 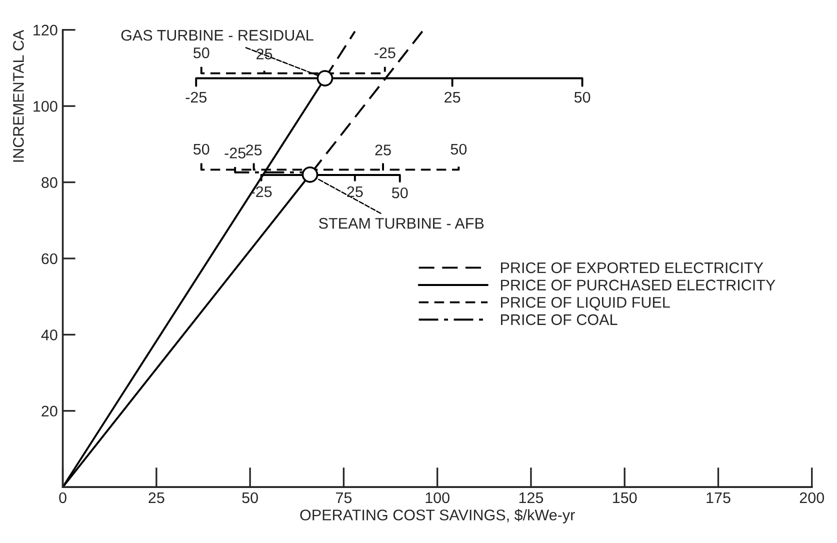 What do you see at coordinates (50, 258) in the screenshot?
I see `y-tick-label: 60` at bounding box center [50, 258].